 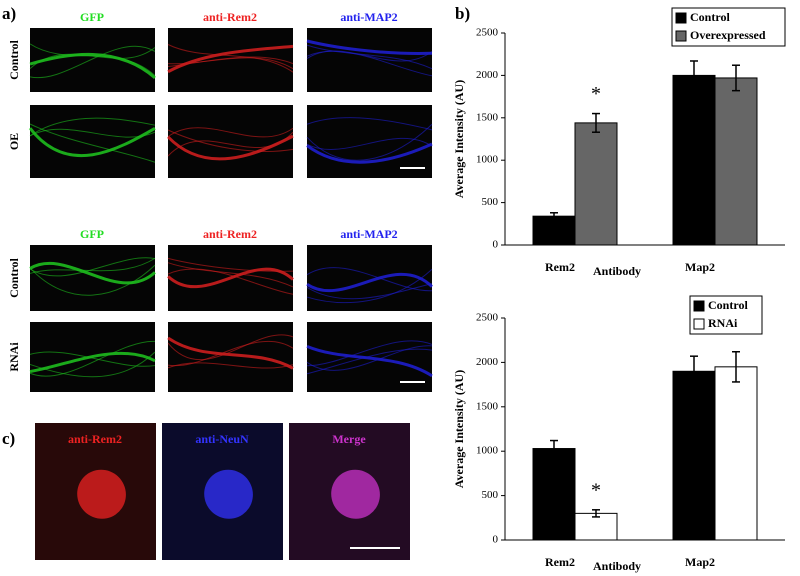 What do you see at coordinates (8, 438) in the screenshot?
I see `panel-label: c)` at bounding box center [8, 438].